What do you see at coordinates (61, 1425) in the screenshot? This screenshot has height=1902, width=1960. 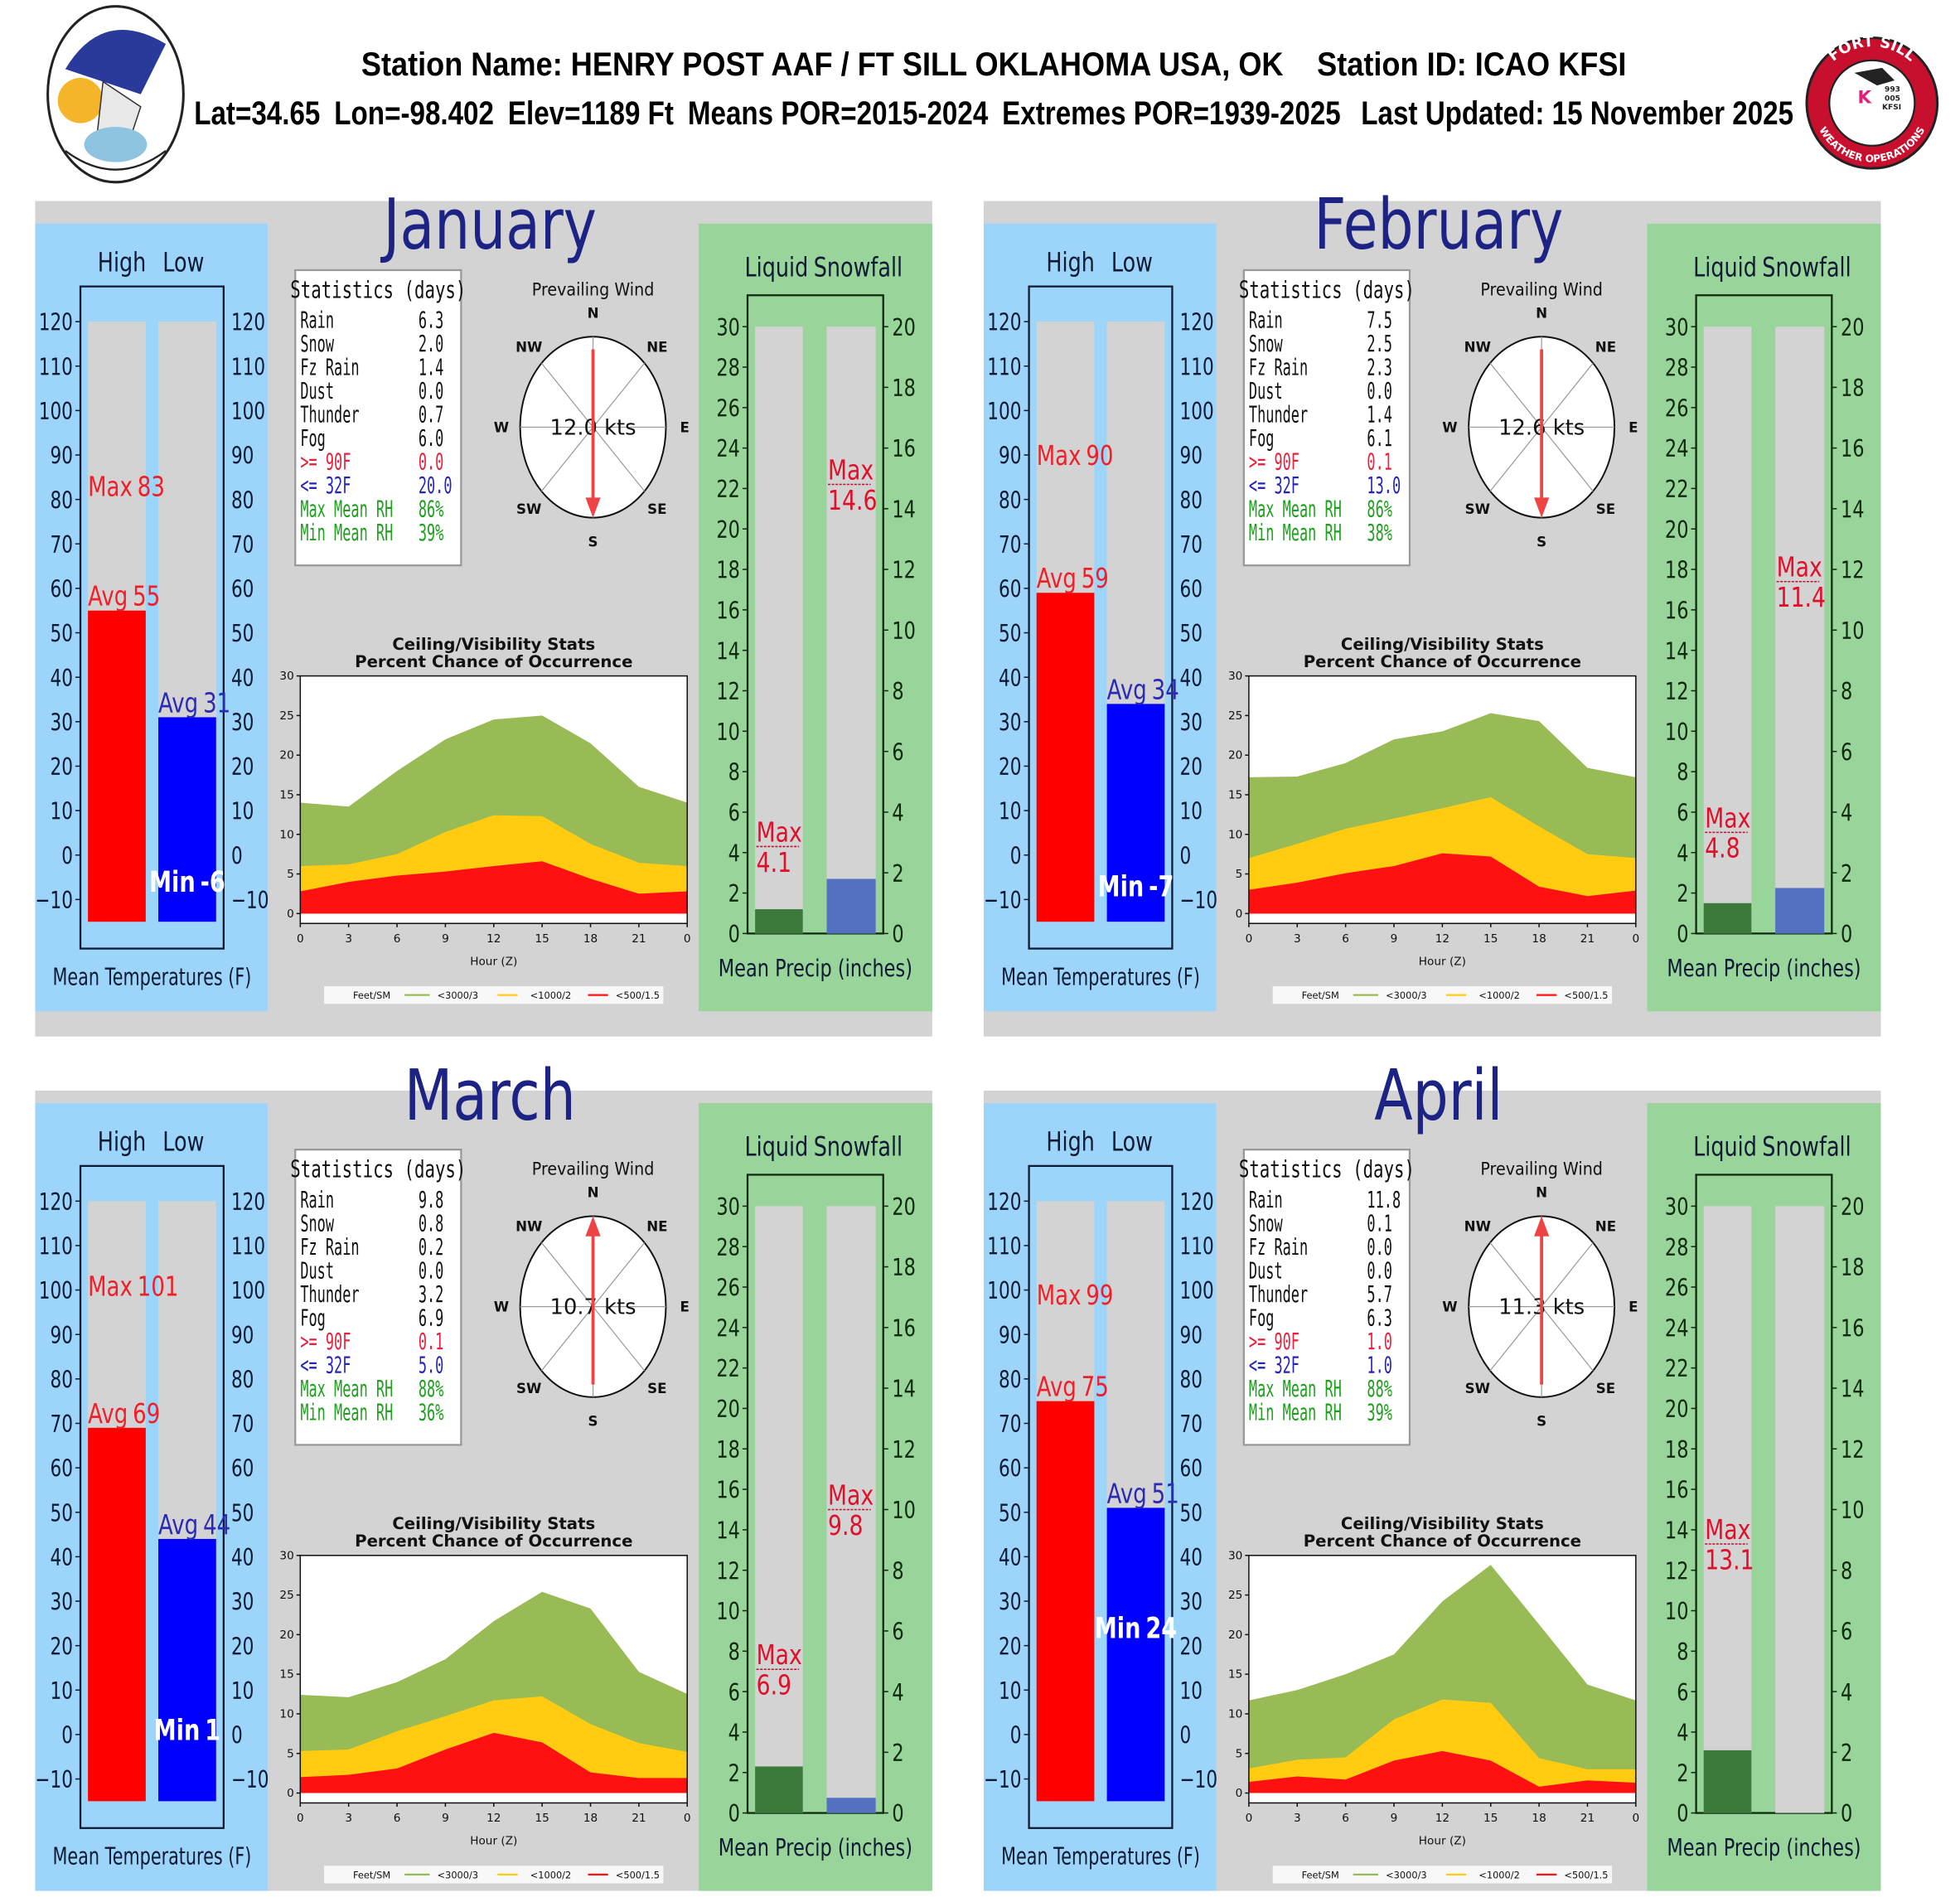 I see `temp-tick-label-left: 70` at bounding box center [61, 1425].